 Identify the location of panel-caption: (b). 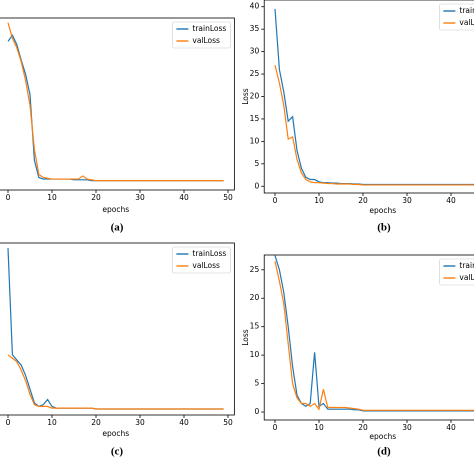
(384, 228).